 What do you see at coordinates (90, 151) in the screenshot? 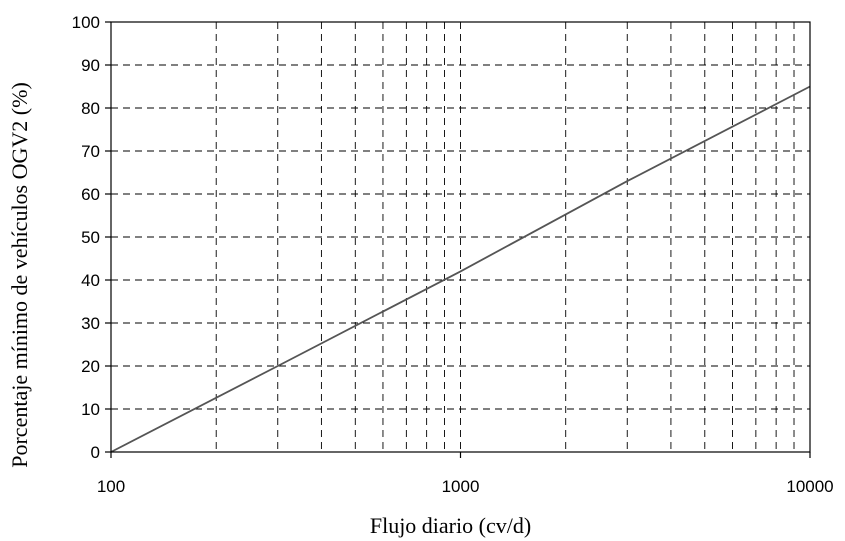
I see `y-tick-label: 70` at bounding box center [90, 151].